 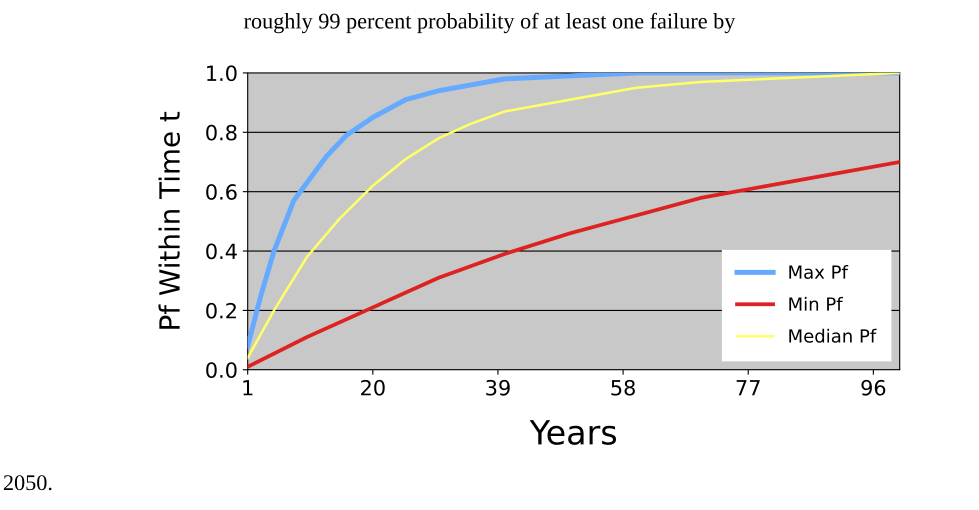 What do you see at coordinates (221, 192) in the screenshot?
I see `y-tick-label: 0.6` at bounding box center [221, 192].